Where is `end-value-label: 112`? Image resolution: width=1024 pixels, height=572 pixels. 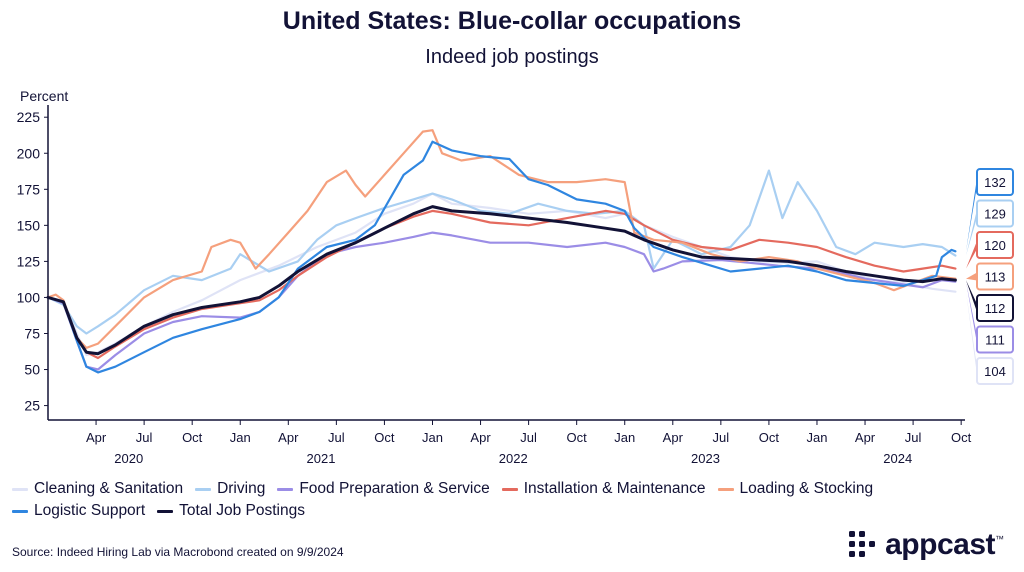 end-value-label: 112 is located at coordinates (995, 308).